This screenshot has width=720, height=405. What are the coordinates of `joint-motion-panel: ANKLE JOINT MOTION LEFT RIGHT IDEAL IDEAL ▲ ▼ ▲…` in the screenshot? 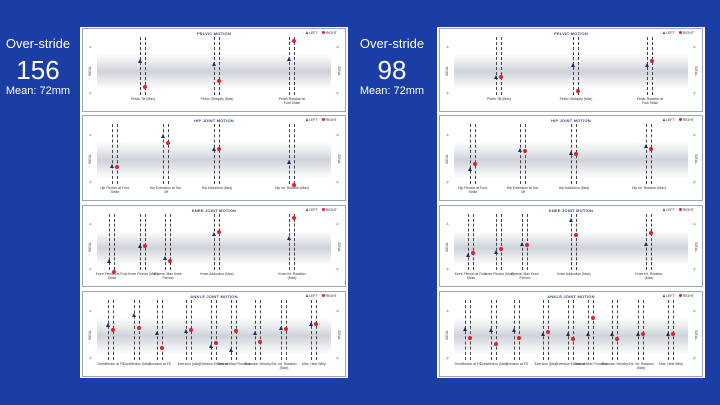 It's located at (571, 334).